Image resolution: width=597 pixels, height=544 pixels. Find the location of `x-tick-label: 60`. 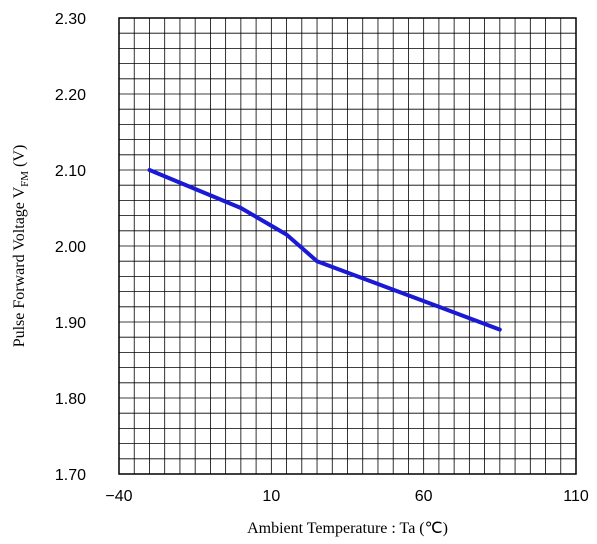

x-tick-label: 60 is located at coordinates (424, 496).